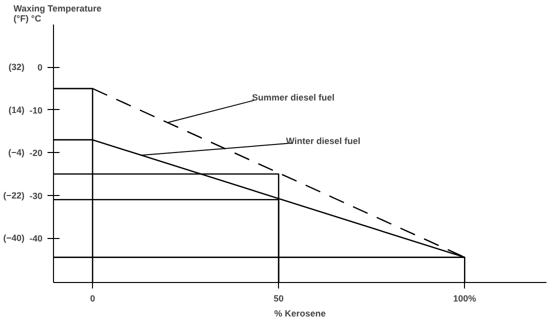 Image resolution: width=556 pixels, height=321 pixels. Describe the element at coordinates (40, 67) in the screenshot. I see `y-tick-label: 0` at that location.